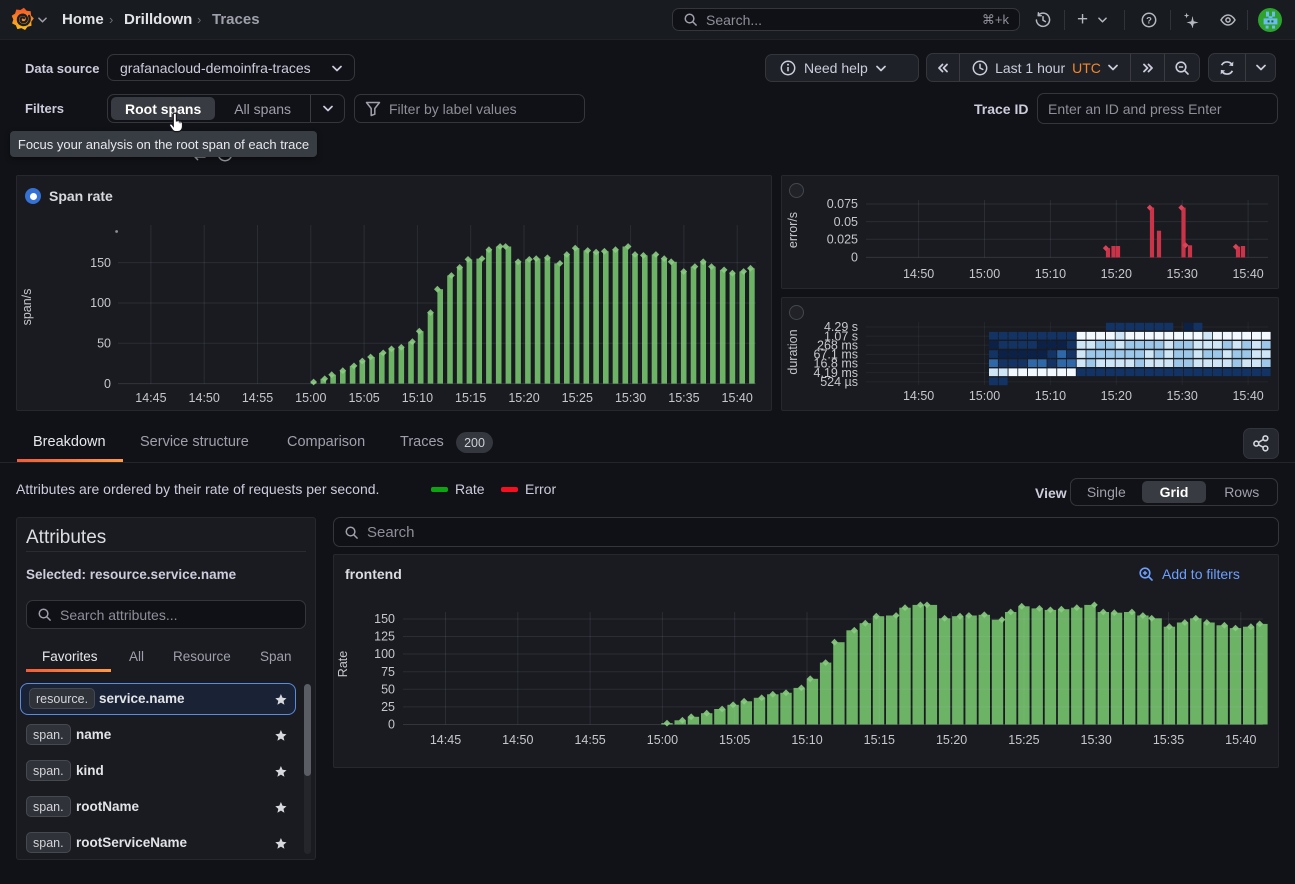 The height and width of the screenshot is (884, 1295). I want to click on svg-text: 524 µs, so click(839, 382).